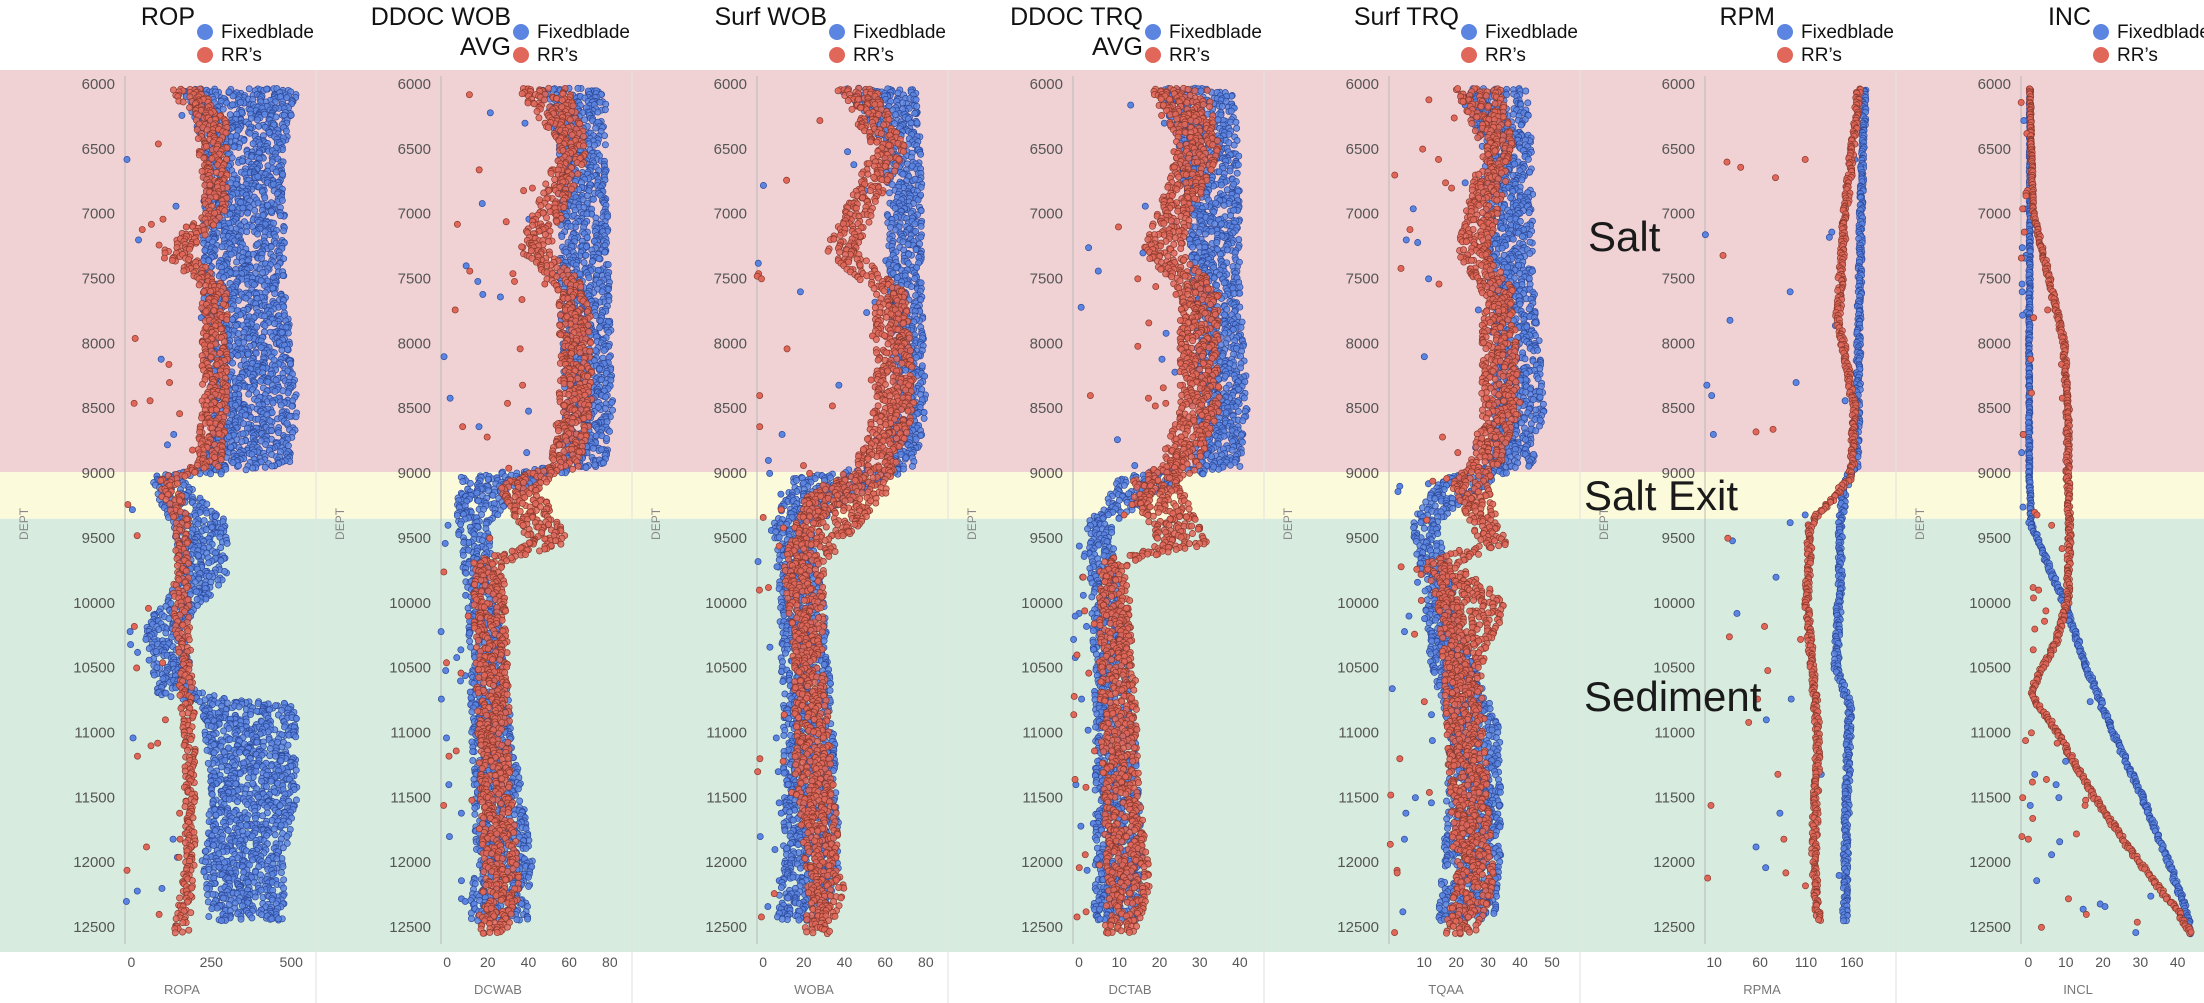 The image size is (2204, 1003). Describe the element at coordinates (98, 408) in the screenshot. I see `y-tick-label: 8500` at that location.